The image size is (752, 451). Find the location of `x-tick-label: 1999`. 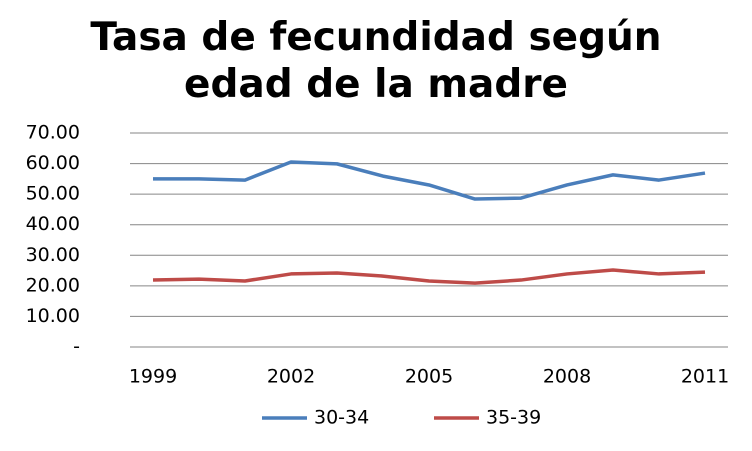

x-tick-label: 1999 is located at coordinates (153, 377).